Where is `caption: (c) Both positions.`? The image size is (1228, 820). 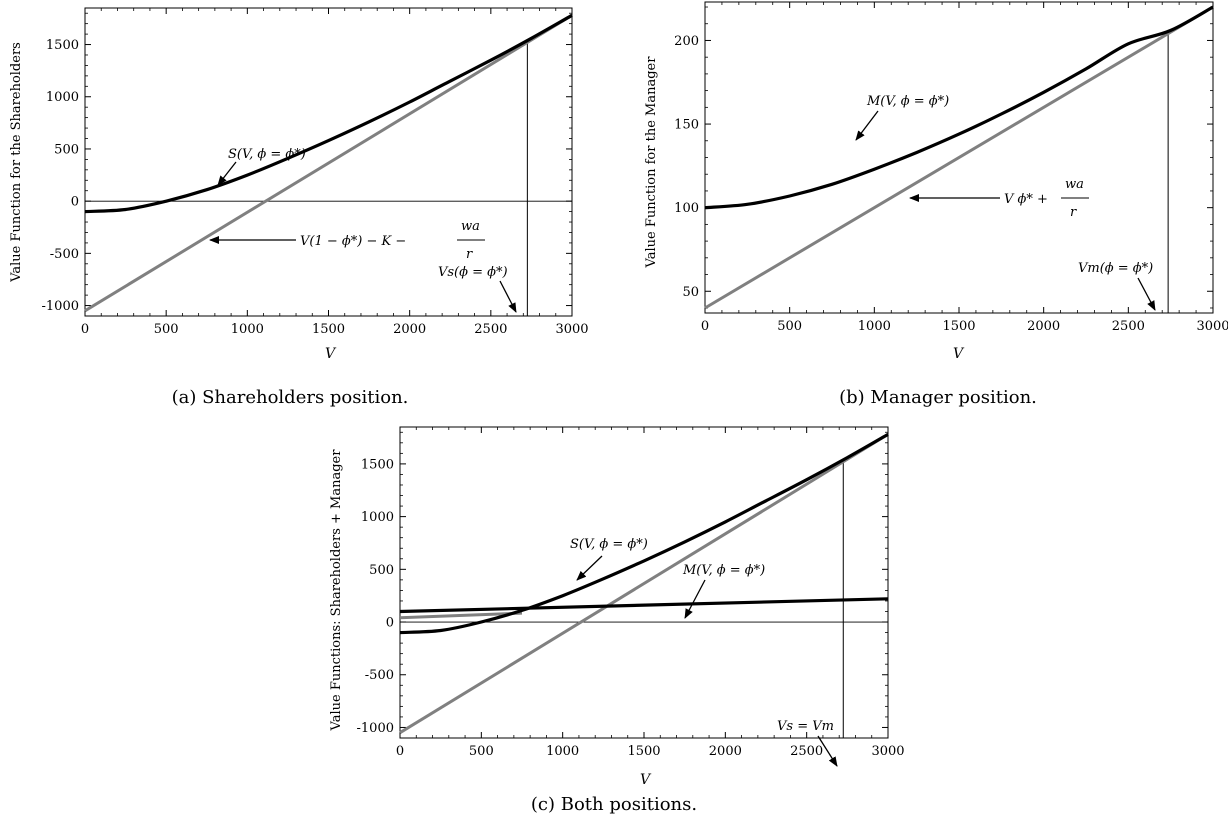
caption: (c) Both positions. is located at coordinates (614, 804).